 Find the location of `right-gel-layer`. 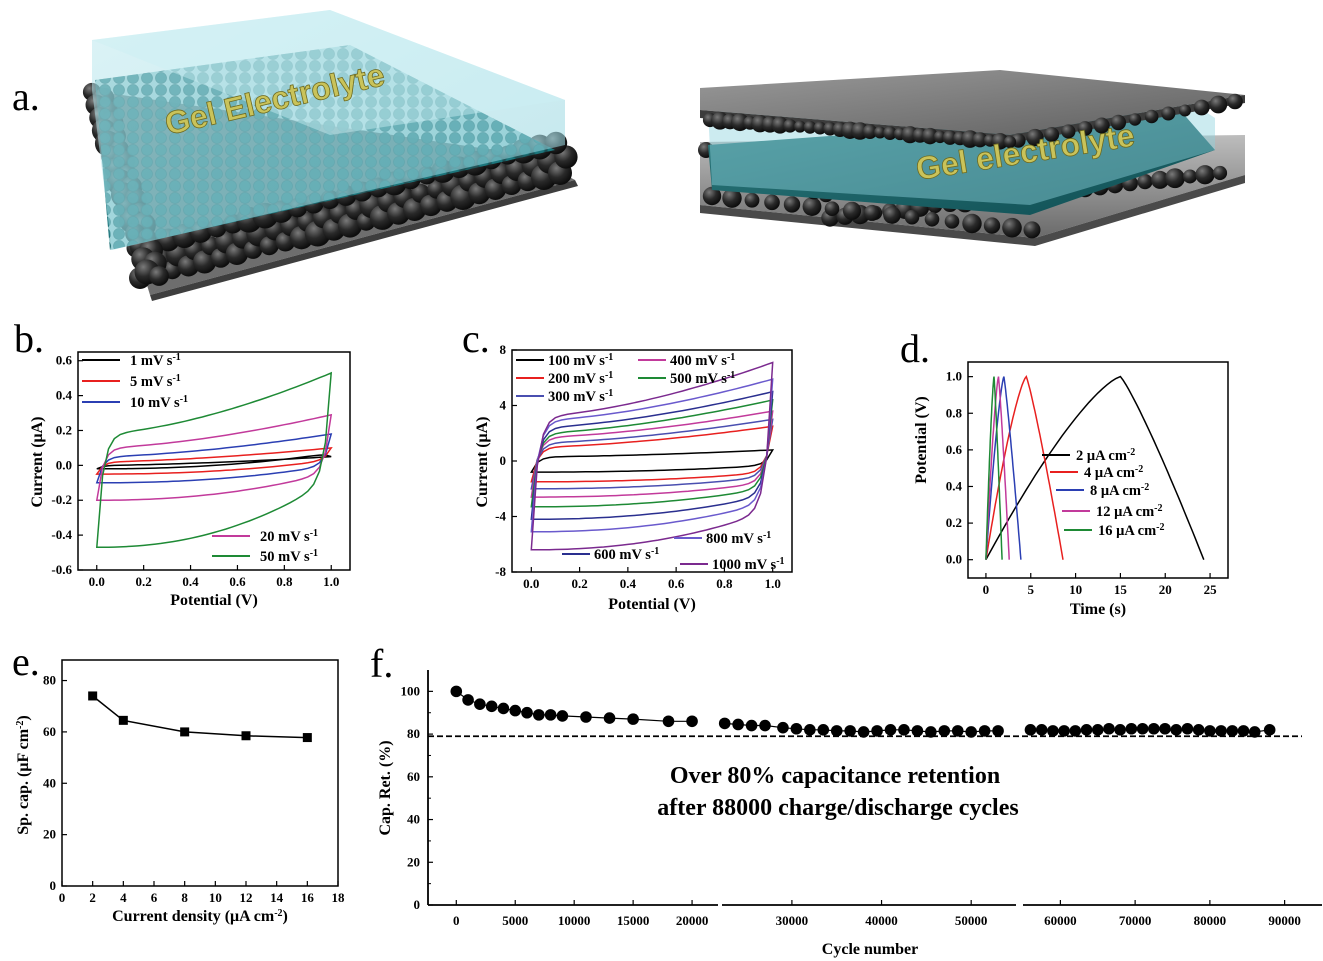

right-gel-layer is located at coordinates (961, 162).